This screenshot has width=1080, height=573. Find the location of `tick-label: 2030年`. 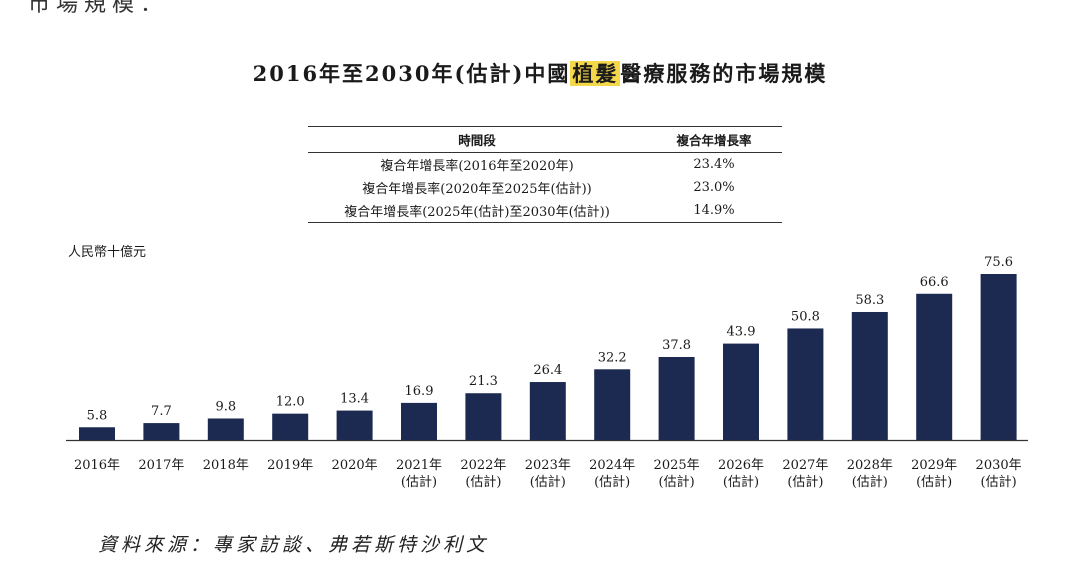

tick-label: 2030年 is located at coordinates (999, 465).